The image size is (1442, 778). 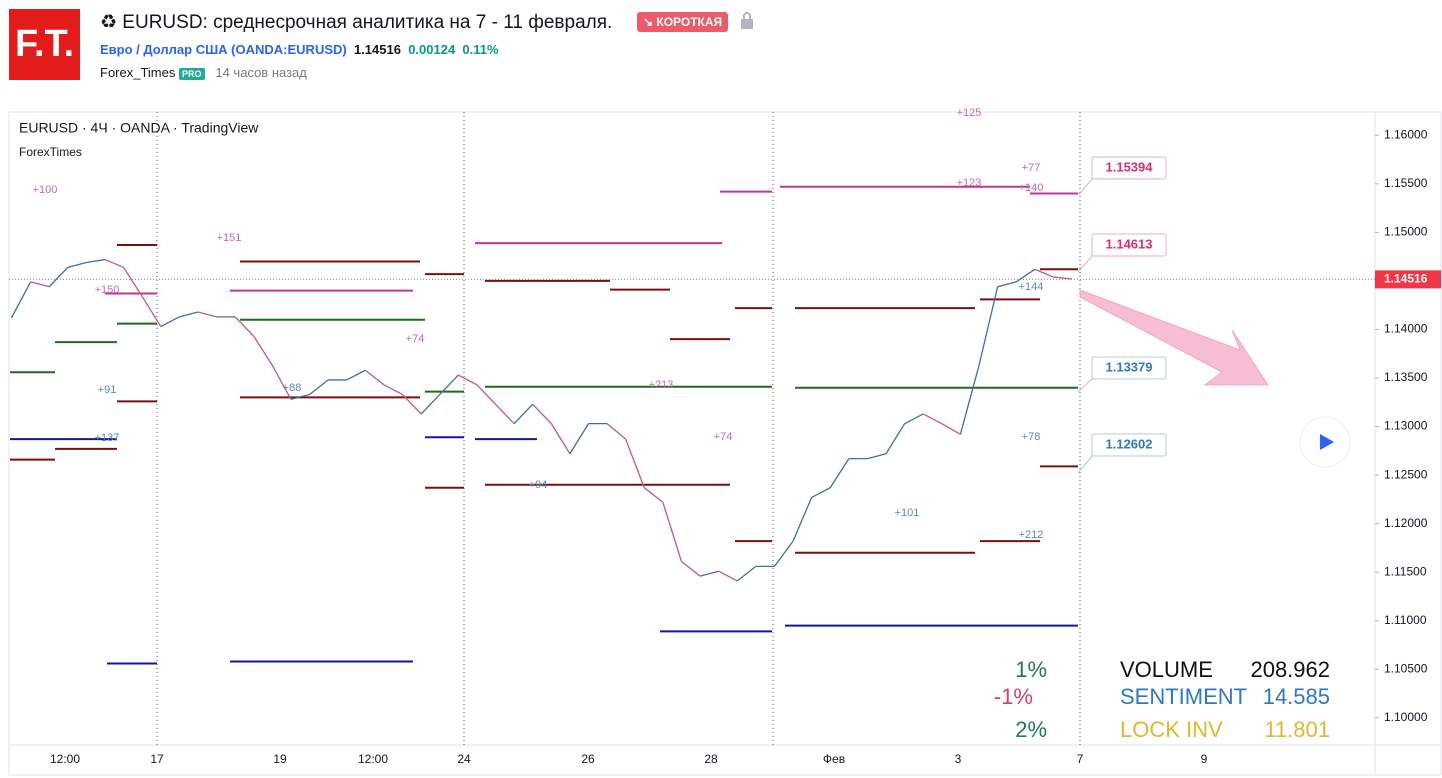 What do you see at coordinates (683, 22) in the screenshot?
I see `short-badge: ↘ КОРОТКАЯ` at bounding box center [683, 22].